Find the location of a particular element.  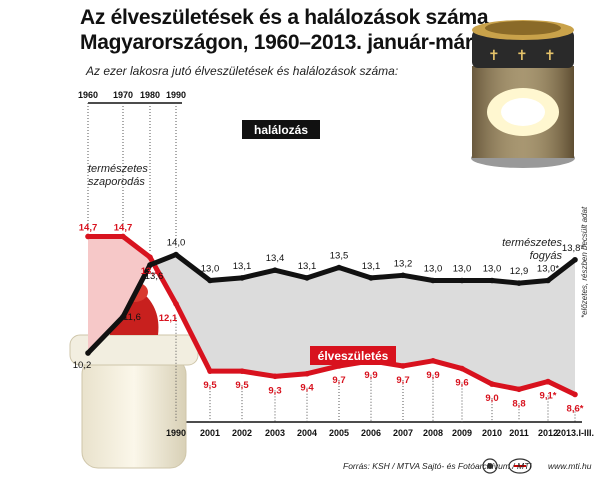

top-axis-tick-label: 1970 is located at coordinates (123, 95).